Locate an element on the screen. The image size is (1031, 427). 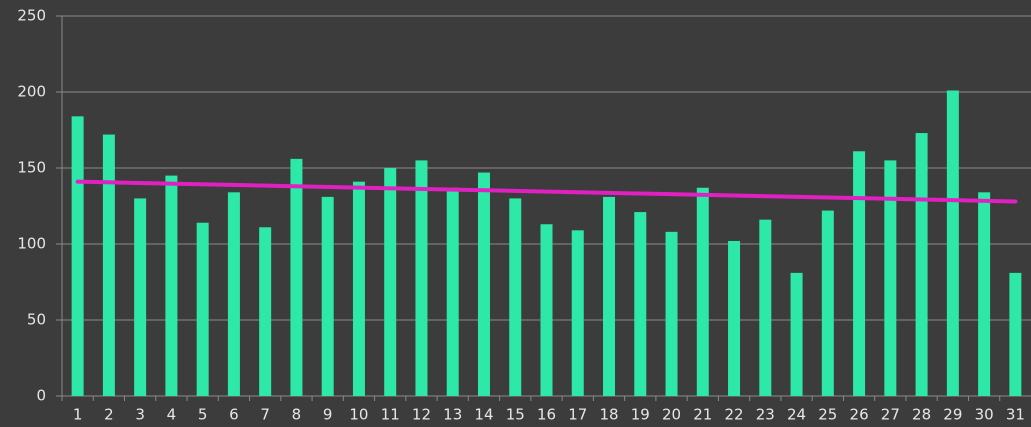
x-tick-label: 9 is located at coordinates (328, 415).